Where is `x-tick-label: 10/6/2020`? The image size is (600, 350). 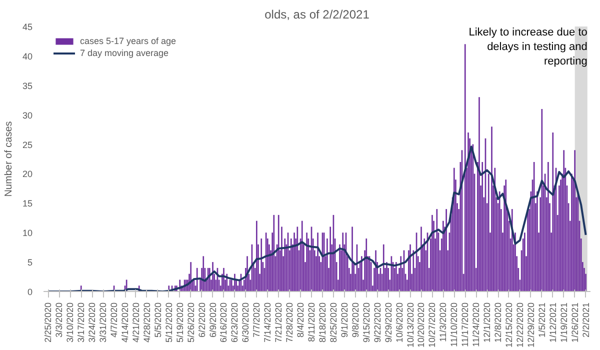 x-tick-label: 10/6/2020 is located at coordinates (399, 322).